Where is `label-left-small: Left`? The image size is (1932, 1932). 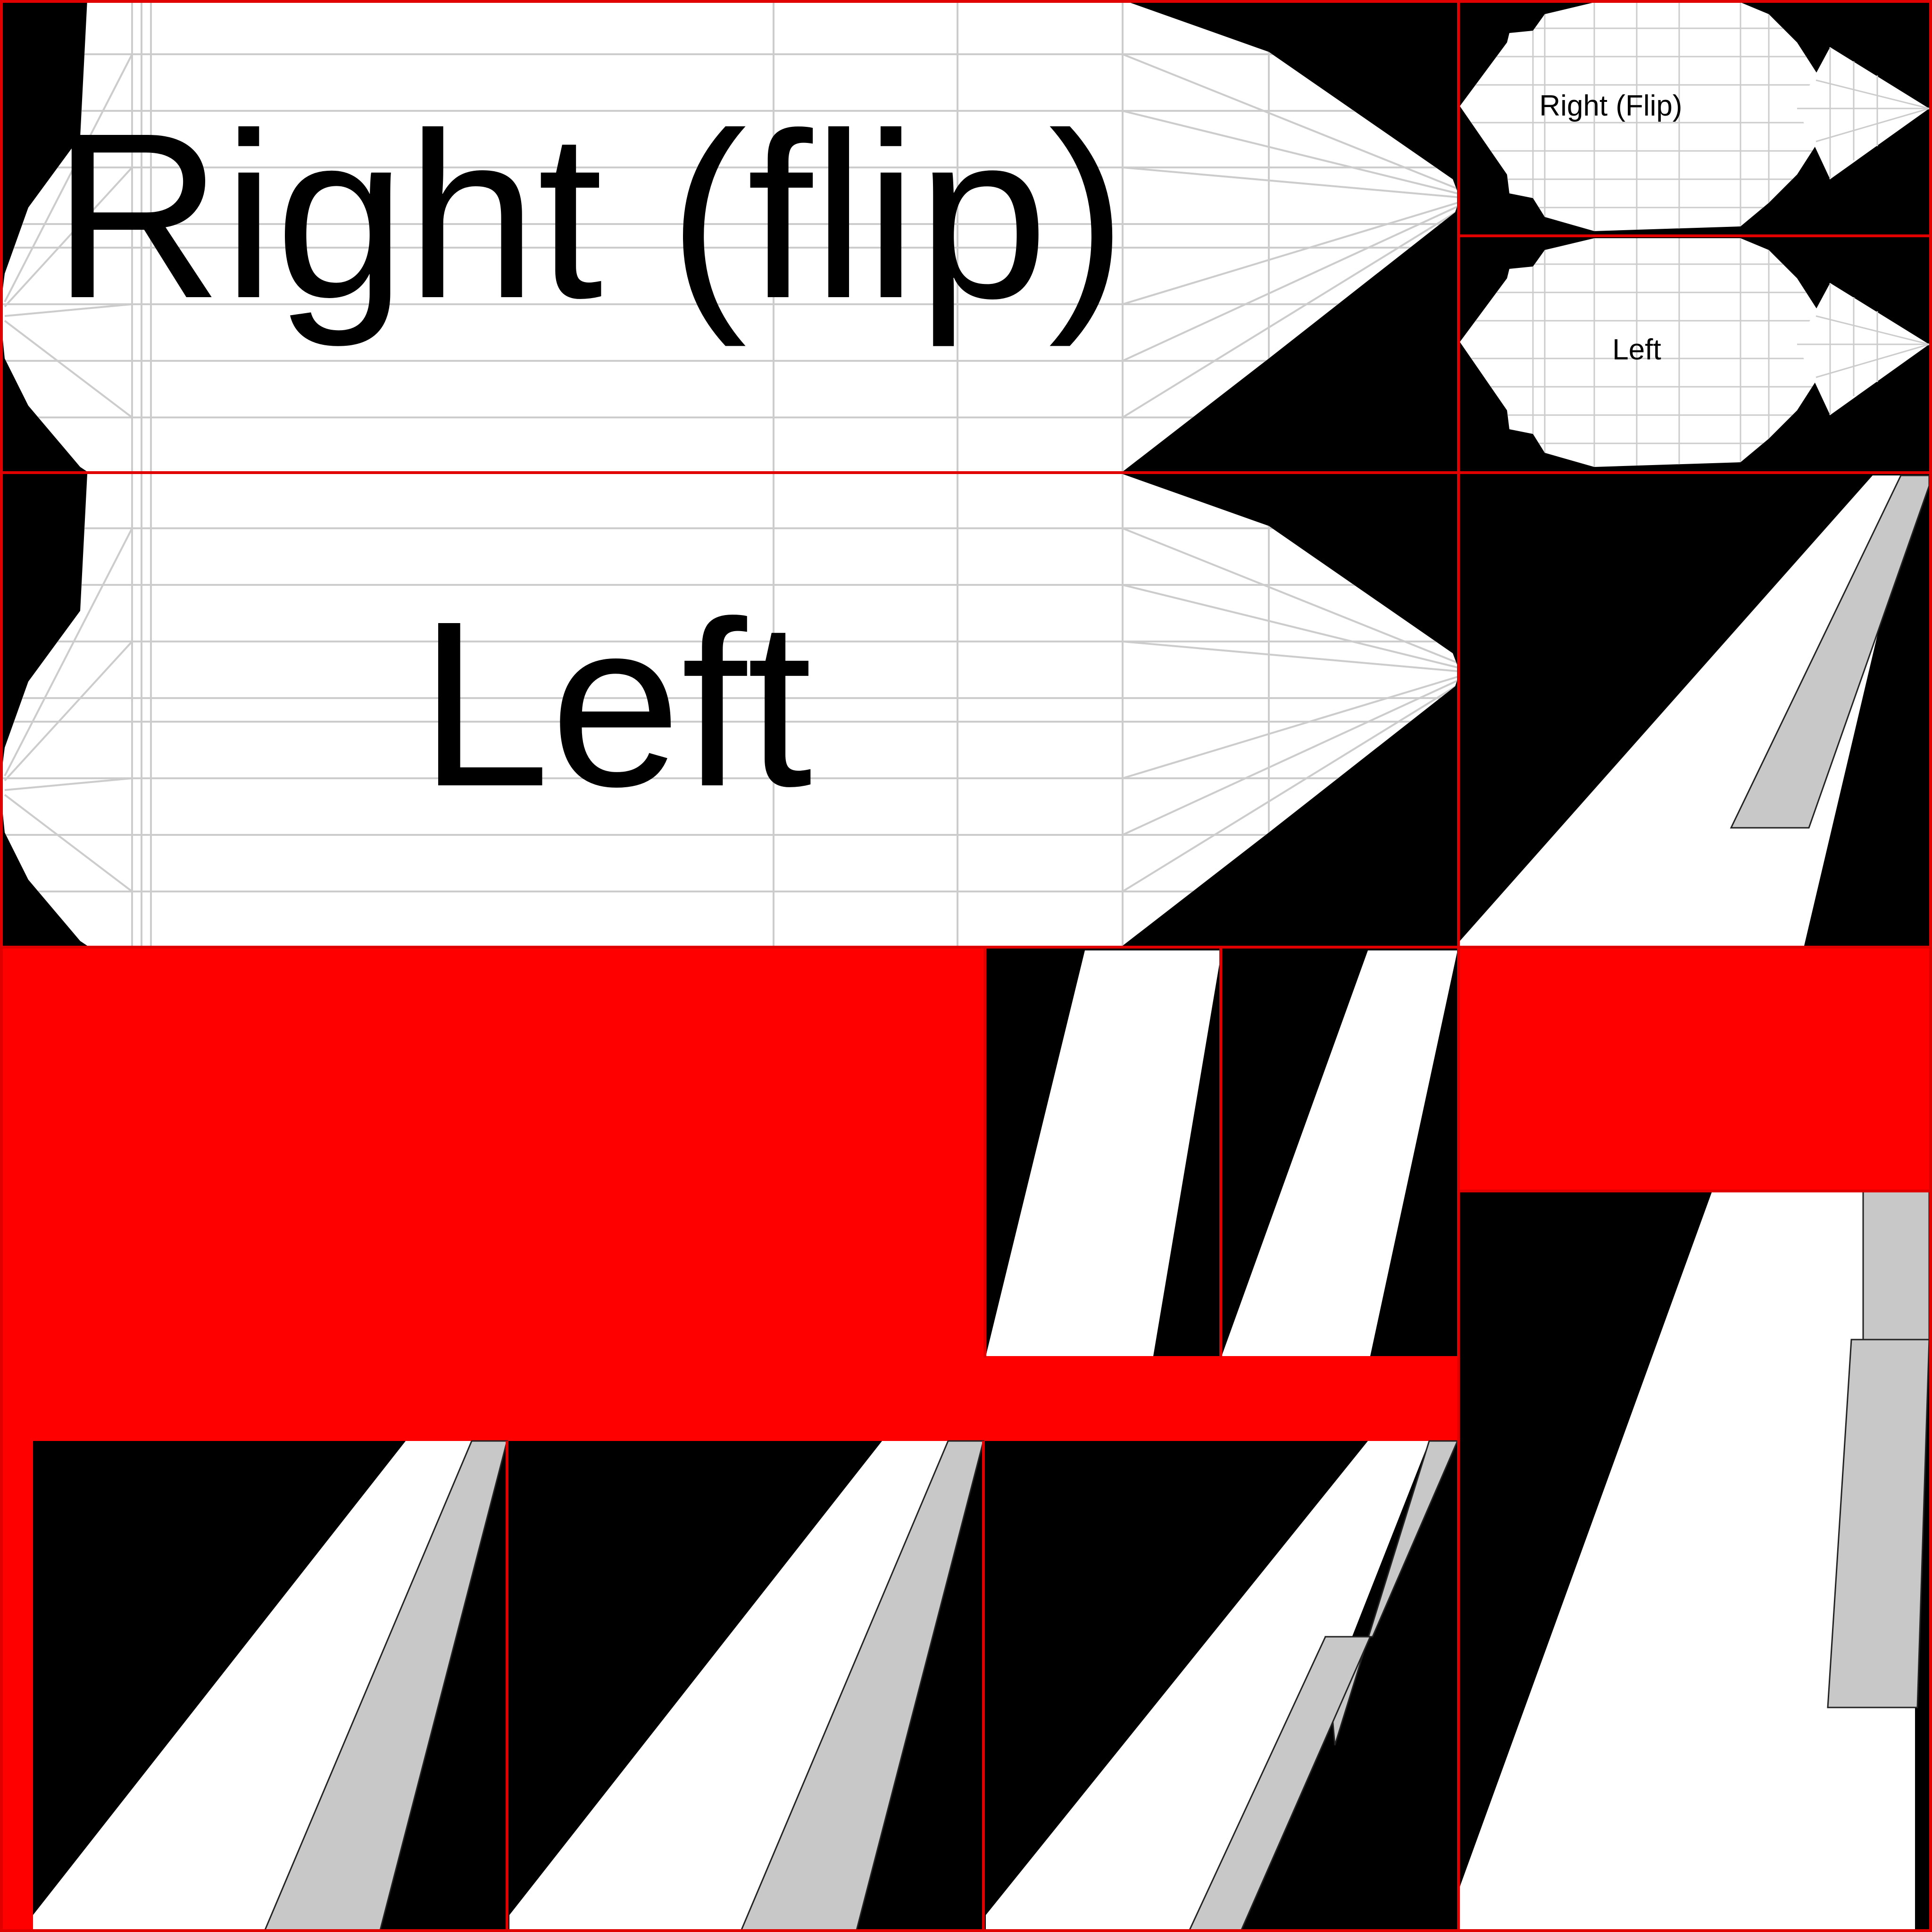
label-left-small: Left is located at coordinates (1637, 350).